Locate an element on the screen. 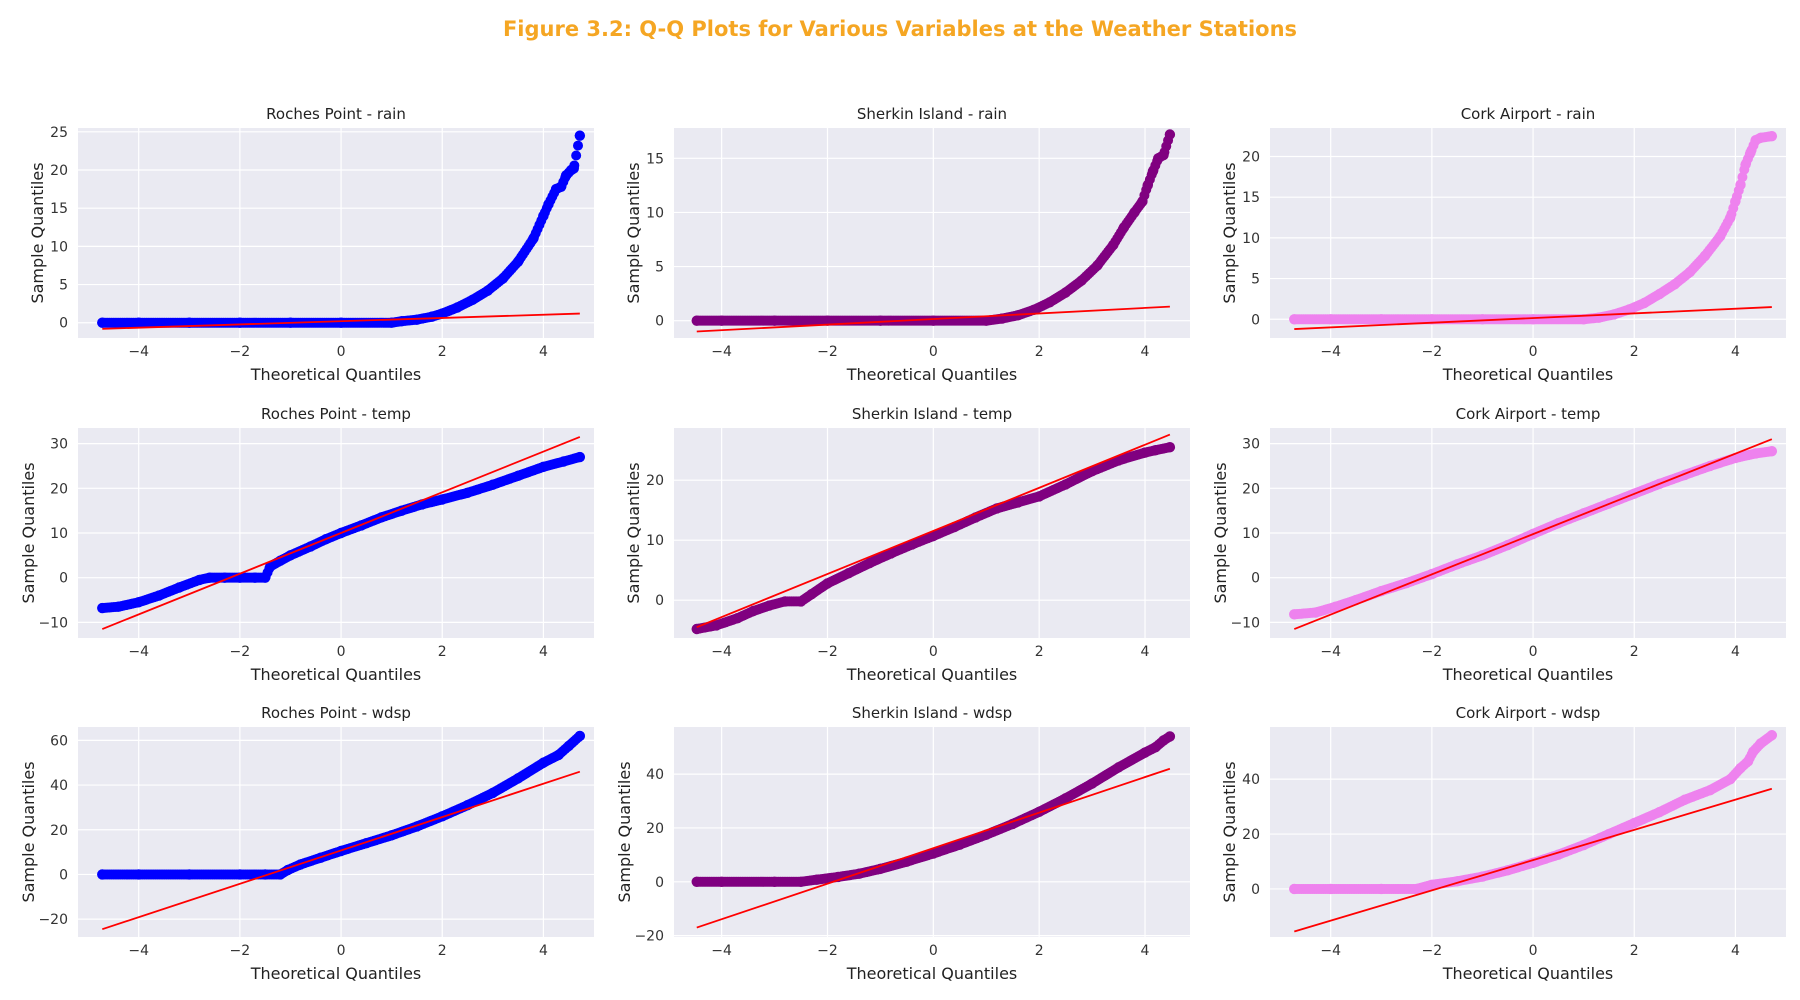 This screenshot has width=1800, height=1000. subplot-title: Roches Point - rain is located at coordinates (336, 114).